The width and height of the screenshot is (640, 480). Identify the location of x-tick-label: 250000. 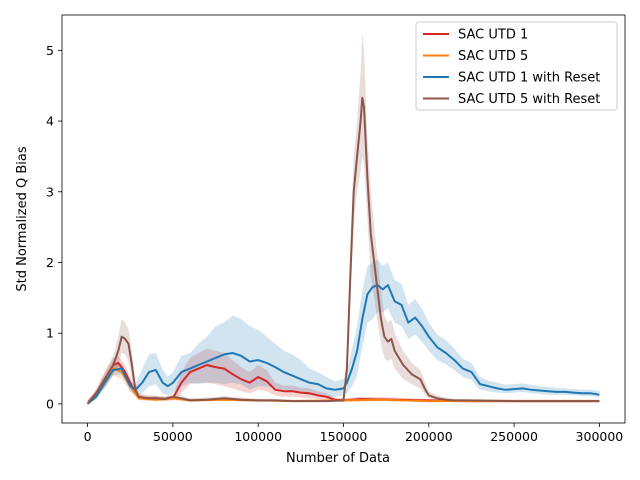
(514, 436).